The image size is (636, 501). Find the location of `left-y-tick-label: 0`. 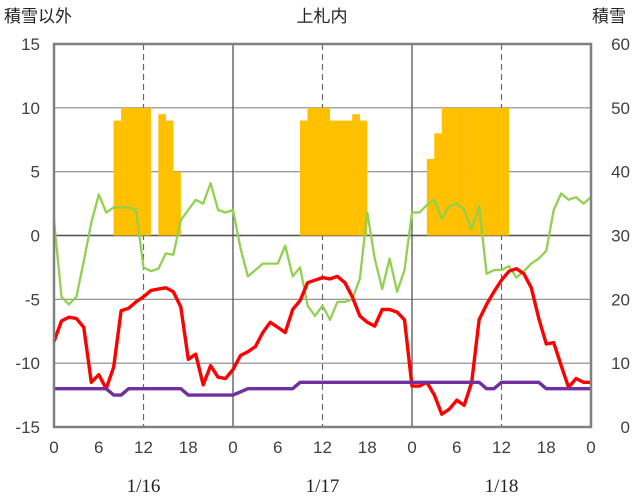

left-y-tick-label: 0 is located at coordinates (35, 236).